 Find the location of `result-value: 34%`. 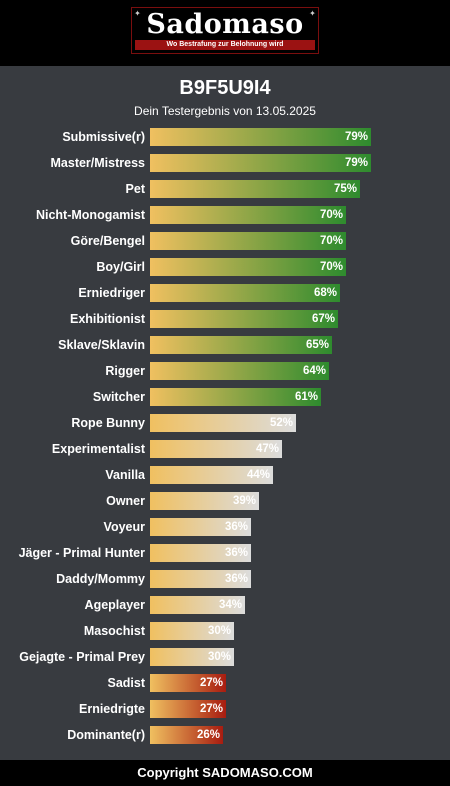

result-value: 34% is located at coordinates (230, 605).